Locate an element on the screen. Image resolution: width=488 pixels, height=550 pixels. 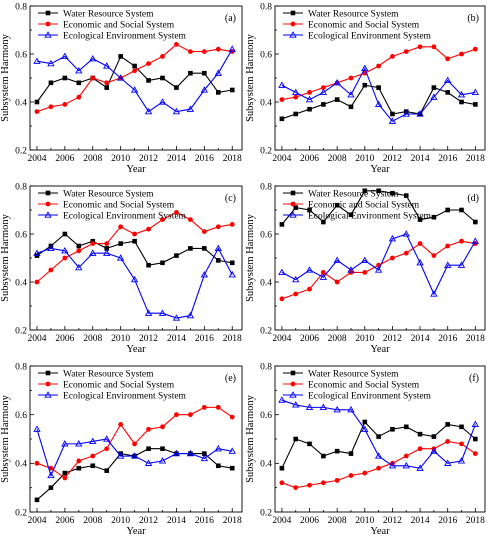
x-tick-label: 2004 is located at coordinates (281, 339).